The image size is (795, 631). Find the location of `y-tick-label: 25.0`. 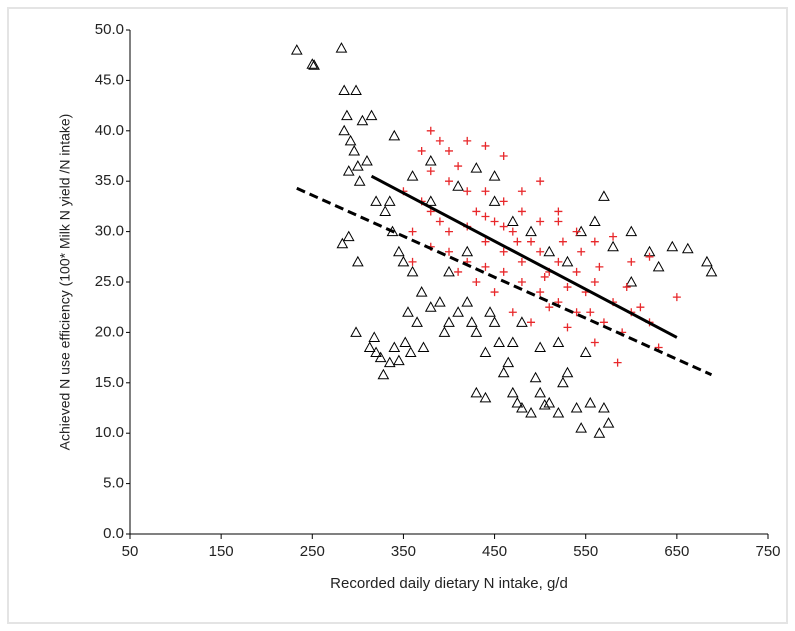

y-tick-label: 25.0 is located at coordinates (109, 281).